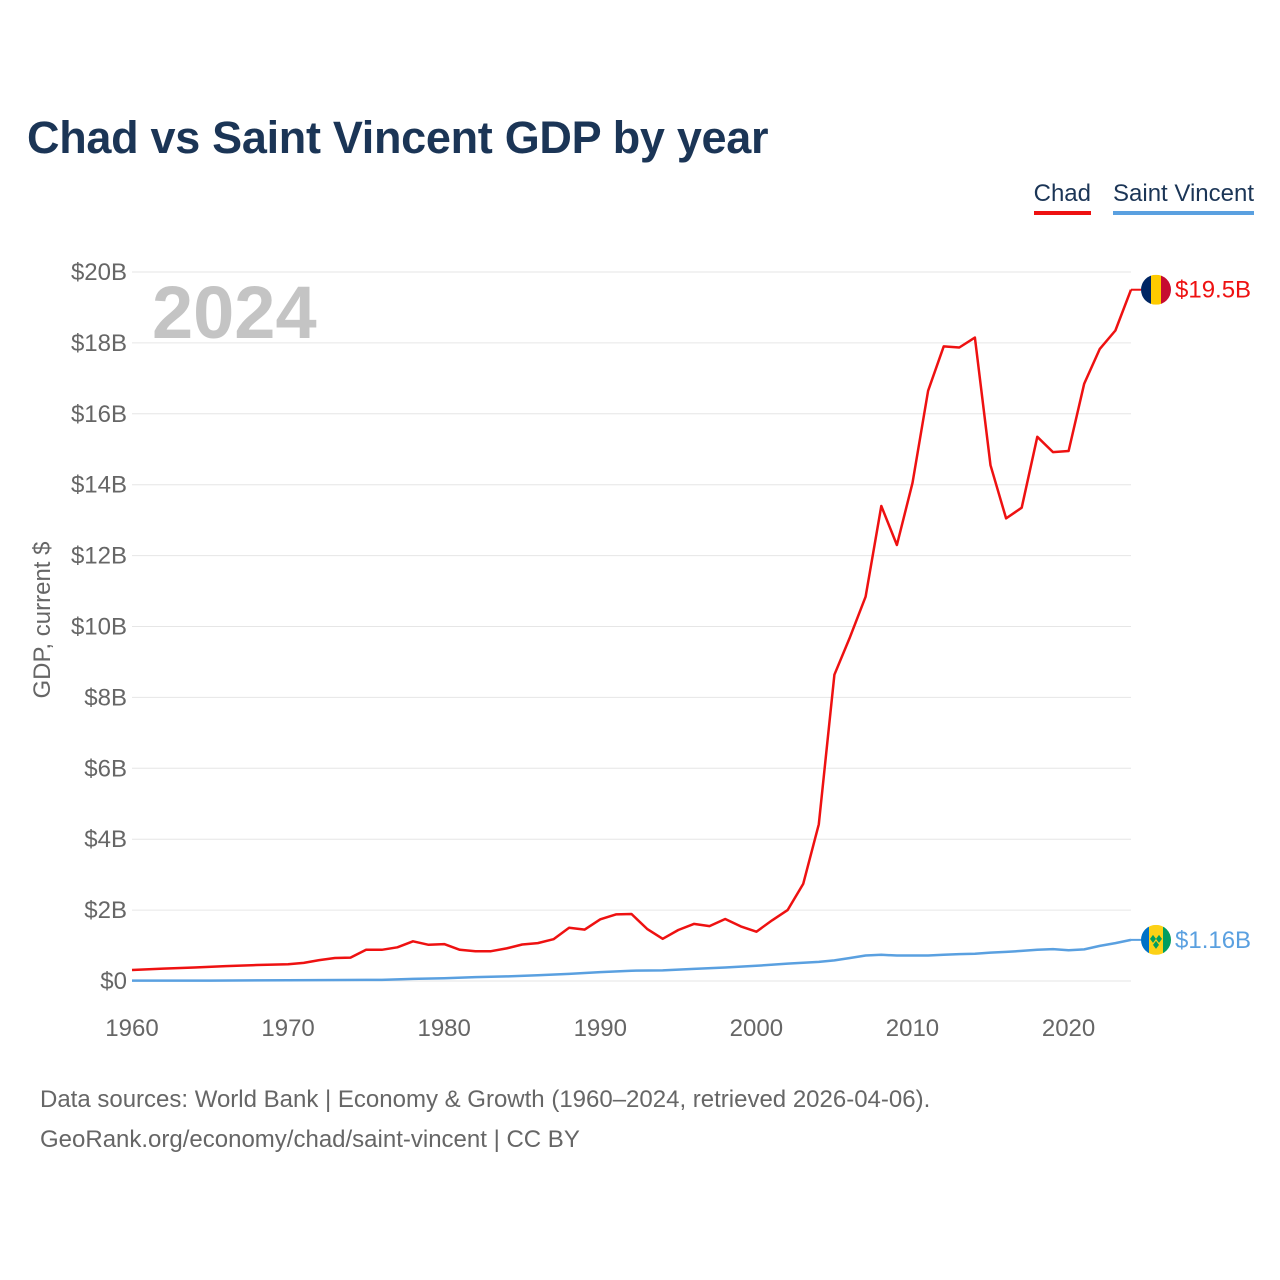 The height and width of the screenshot is (1280, 1280). Describe the element at coordinates (398, 137) in the screenshot. I see `chart-title: Chad vs Saint Vincent GDP by year` at that location.